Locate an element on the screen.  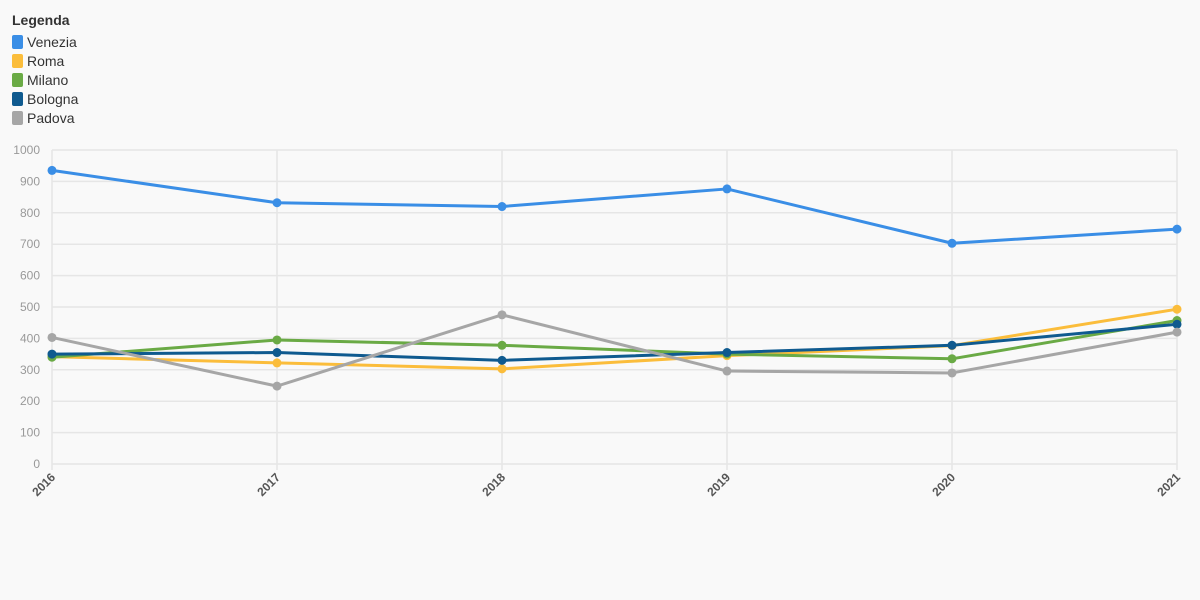
series-line-padova is located at coordinates (614, 350).